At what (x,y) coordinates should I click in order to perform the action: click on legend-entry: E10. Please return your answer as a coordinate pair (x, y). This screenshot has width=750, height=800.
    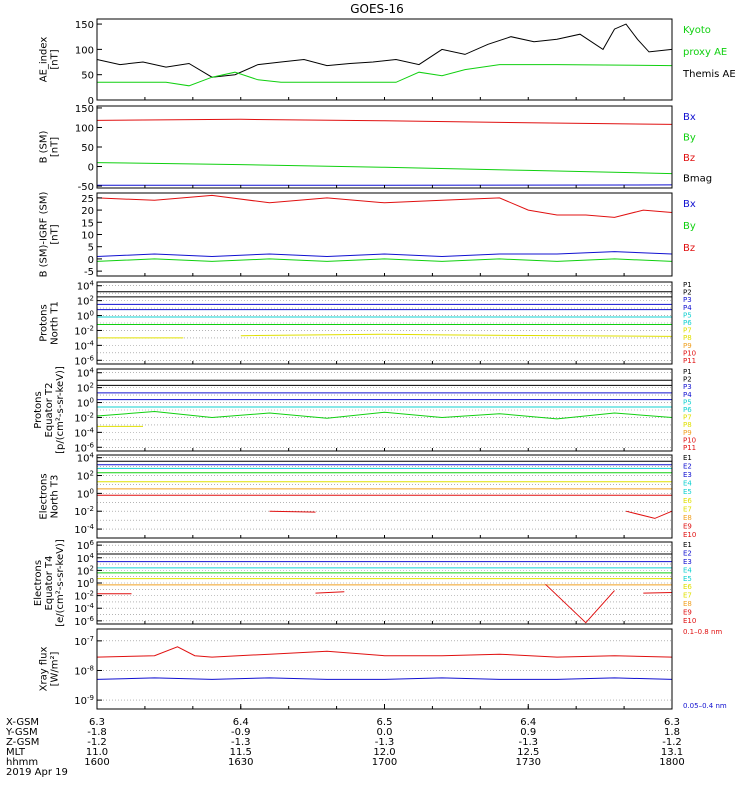
    Looking at the image, I should click on (689, 535).